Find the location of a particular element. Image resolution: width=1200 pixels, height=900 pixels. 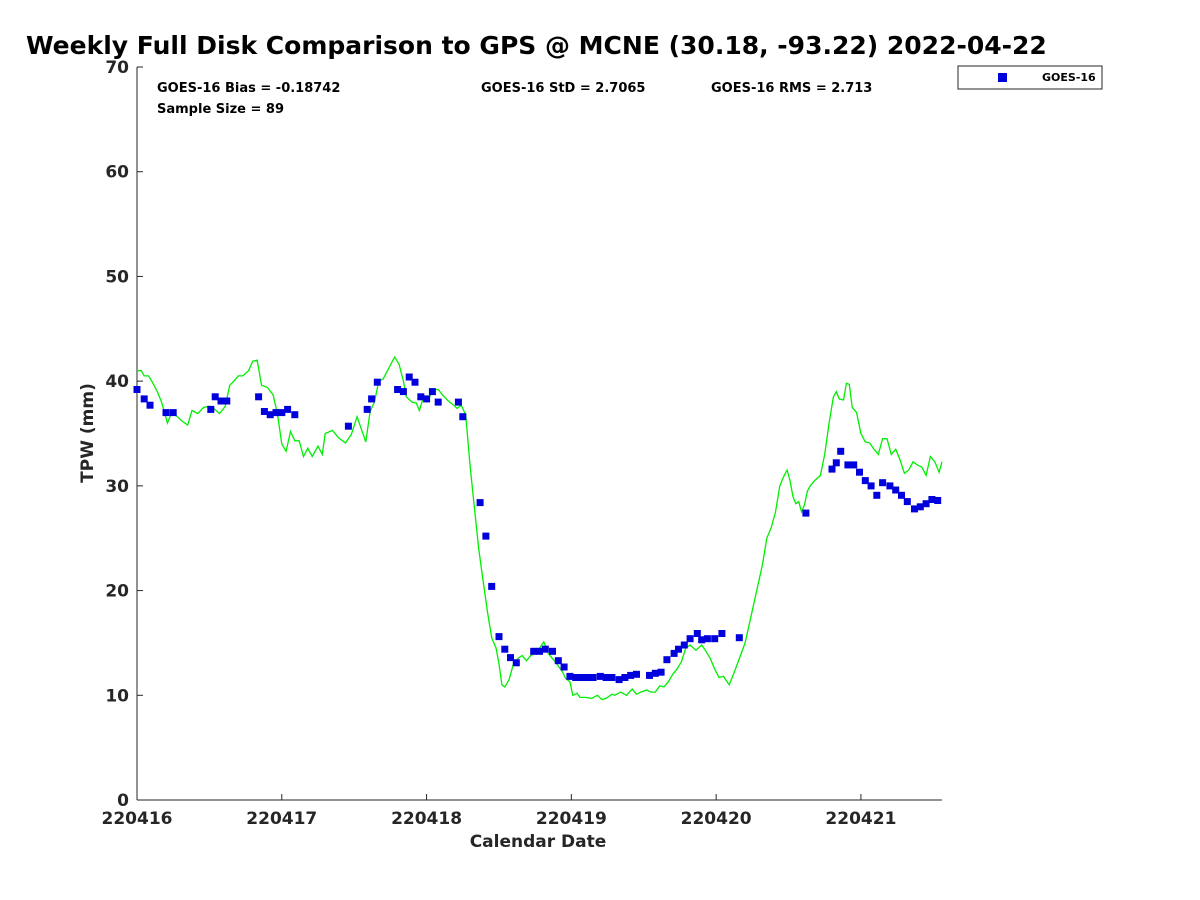

x-axis-label: Calendar Date is located at coordinates (538, 842).